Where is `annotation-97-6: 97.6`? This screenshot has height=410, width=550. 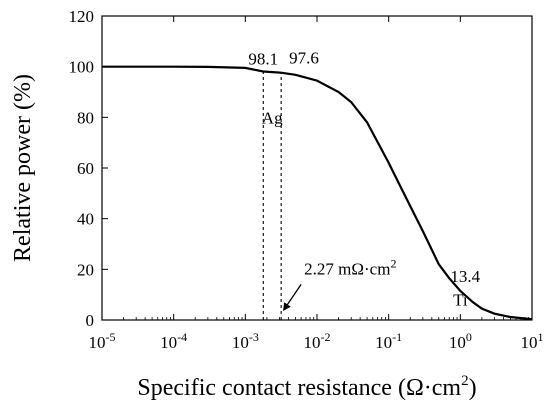 annotation-97-6: 97.6 is located at coordinates (304, 58).